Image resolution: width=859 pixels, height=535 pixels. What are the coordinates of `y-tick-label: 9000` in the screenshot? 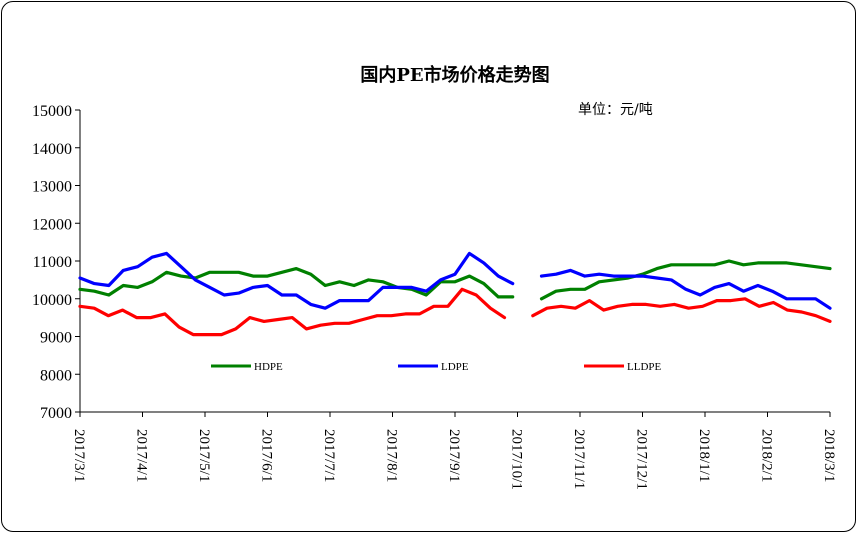 It's located at (56, 338).